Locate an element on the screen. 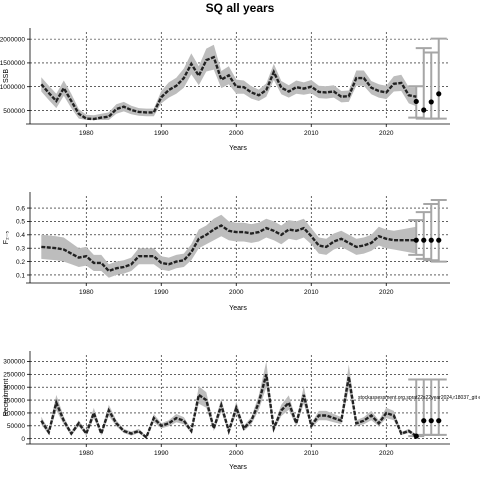  y-tick-label: 200000 is located at coordinates (14, 387).